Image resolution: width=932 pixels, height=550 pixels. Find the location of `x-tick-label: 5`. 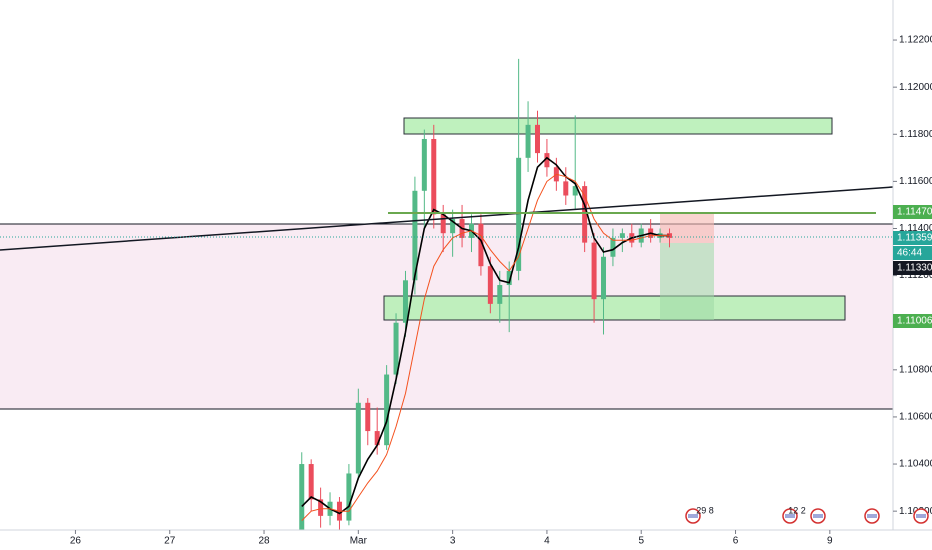

x-tick-label: 5 is located at coordinates (641, 541).